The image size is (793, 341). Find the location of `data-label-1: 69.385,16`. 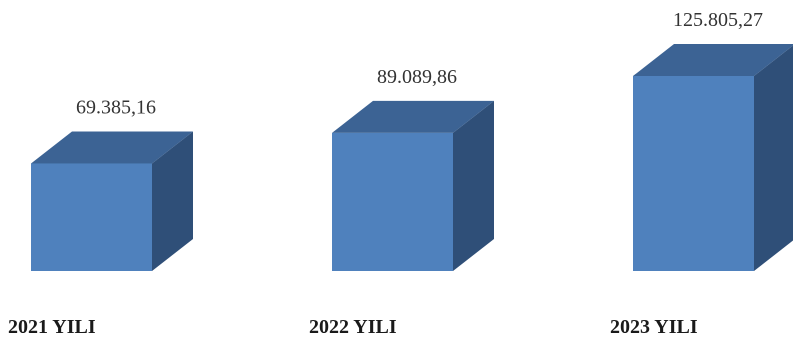

data-label-1: 69.385,16 is located at coordinates (116, 107).